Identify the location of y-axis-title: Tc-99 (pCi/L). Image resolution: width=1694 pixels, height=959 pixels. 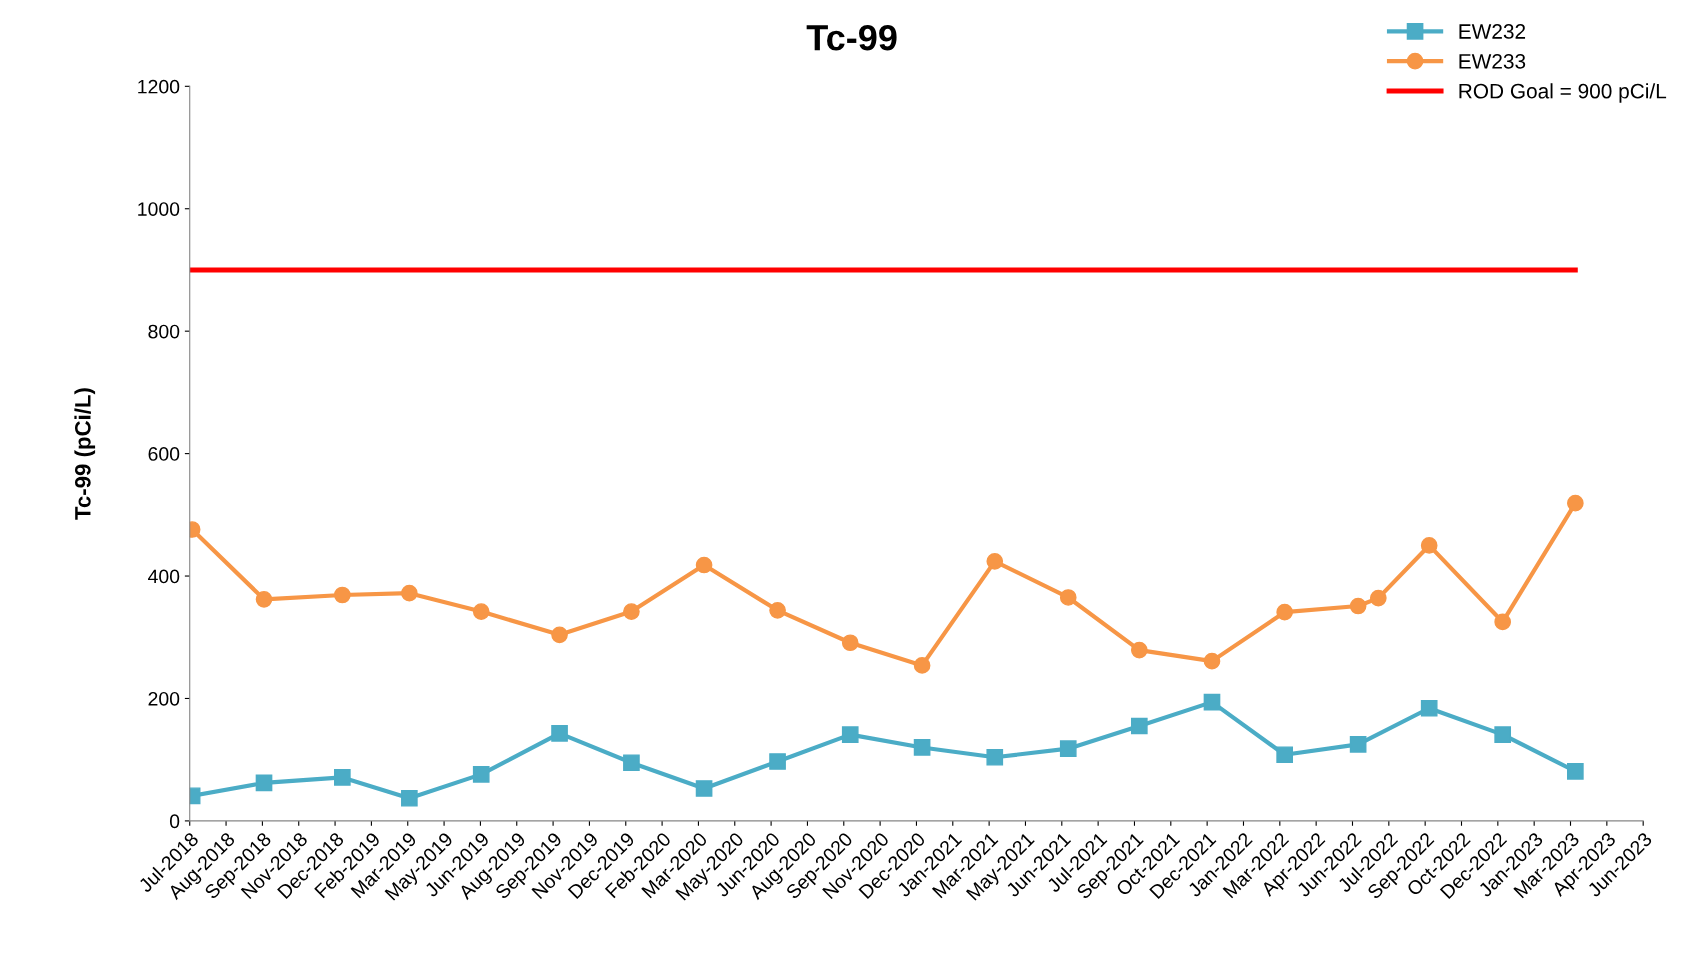
(85, 454).